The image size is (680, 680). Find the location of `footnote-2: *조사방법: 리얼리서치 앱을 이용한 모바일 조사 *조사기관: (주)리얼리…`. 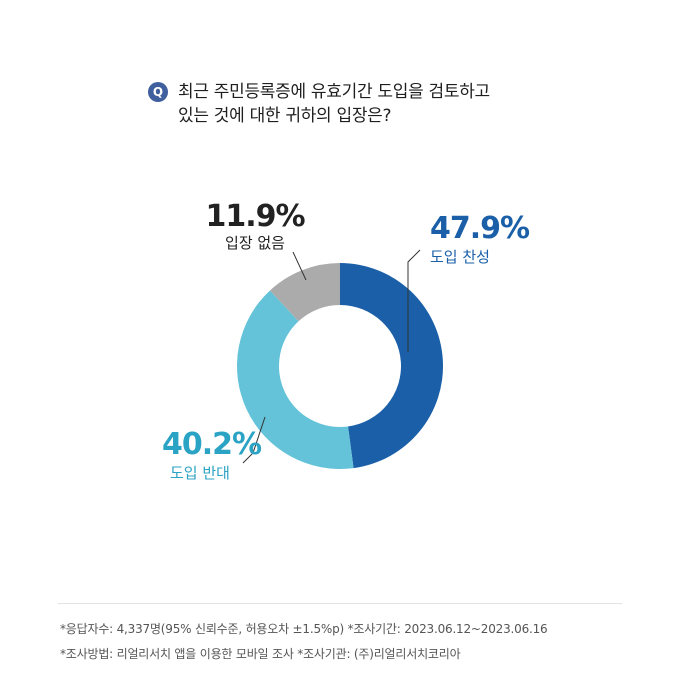

footnote-2: *조사방법: 리얼리서치 앱을 이용한 모바일 조사 *조사기관: (주)리얼리… is located at coordinates (260, 654).